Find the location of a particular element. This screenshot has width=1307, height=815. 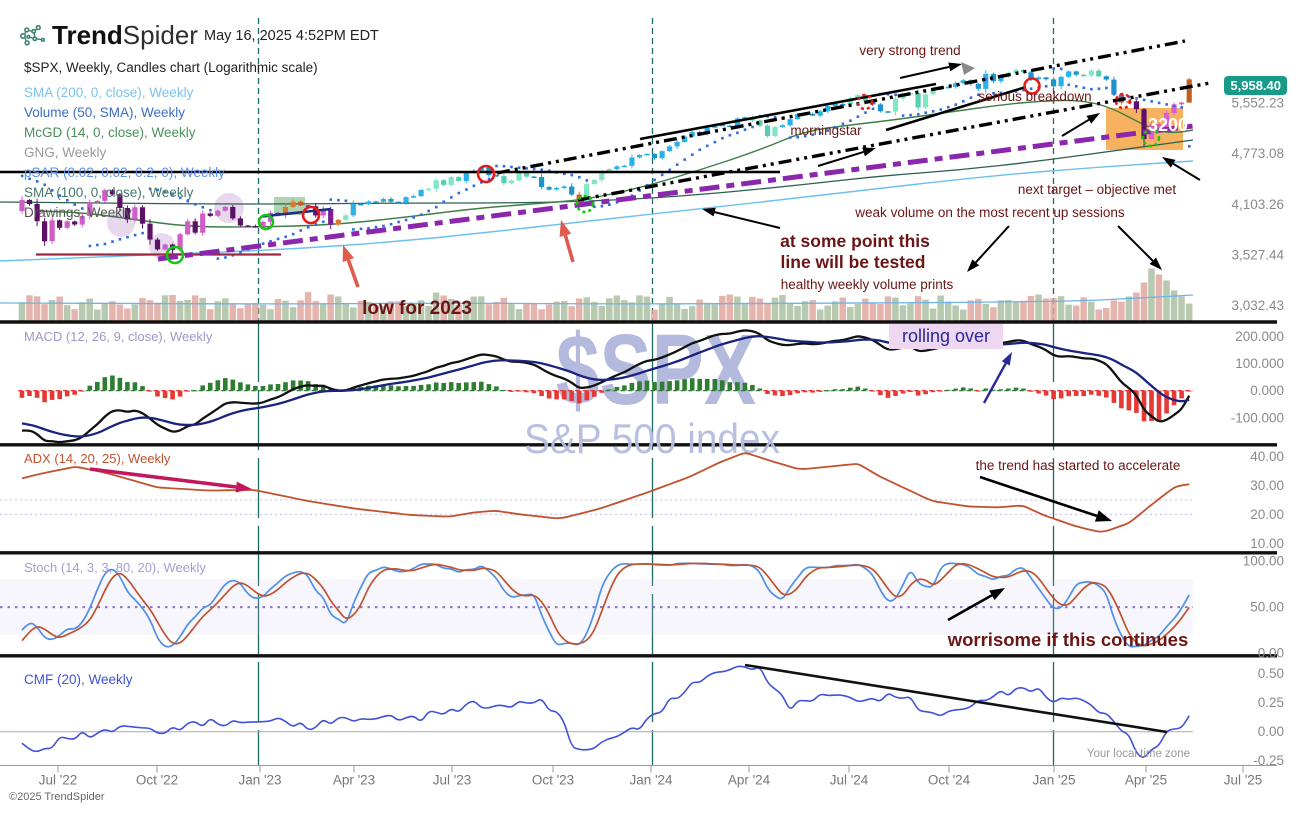

svg-text: 0.000 is located at coordinates (1267, 390).